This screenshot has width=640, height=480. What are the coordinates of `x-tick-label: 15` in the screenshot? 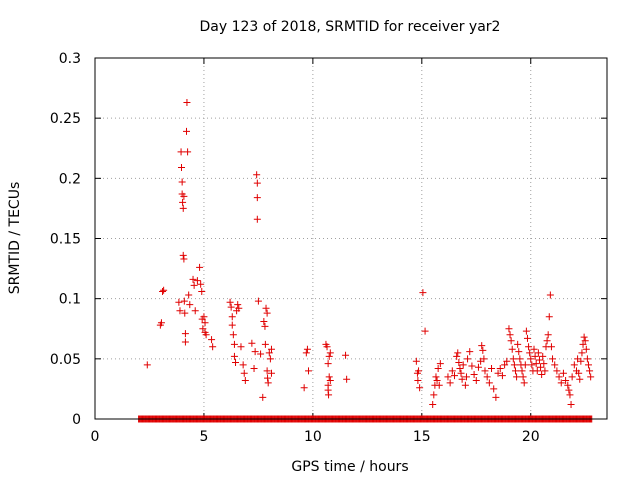 It's located at (422, 437).